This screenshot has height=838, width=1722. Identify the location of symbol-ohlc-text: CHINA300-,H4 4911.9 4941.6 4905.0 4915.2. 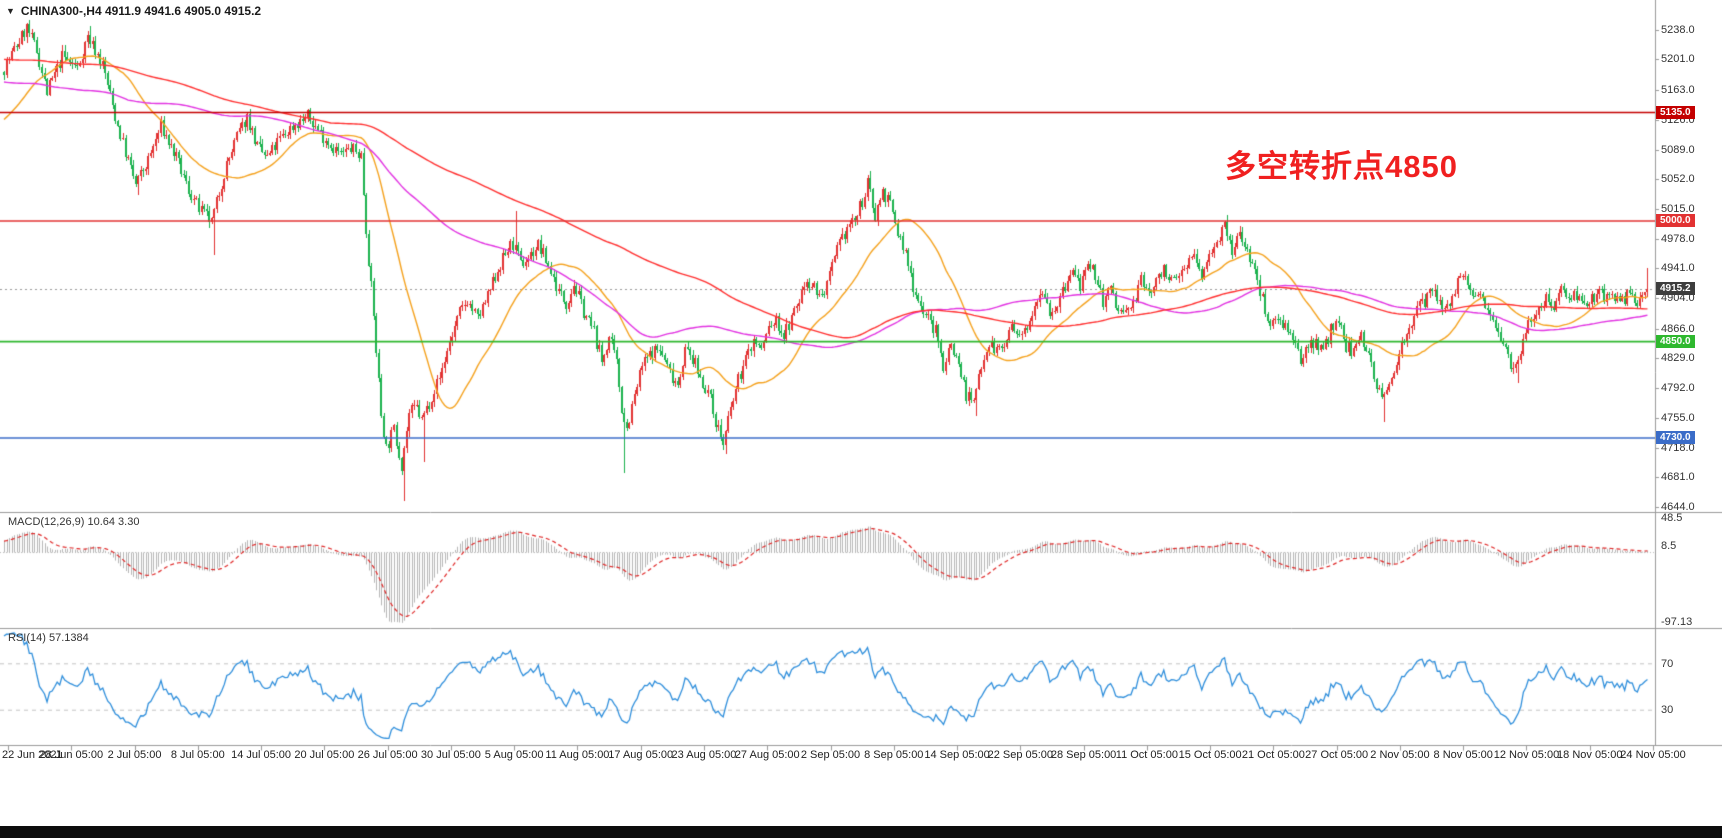
(141, 11).